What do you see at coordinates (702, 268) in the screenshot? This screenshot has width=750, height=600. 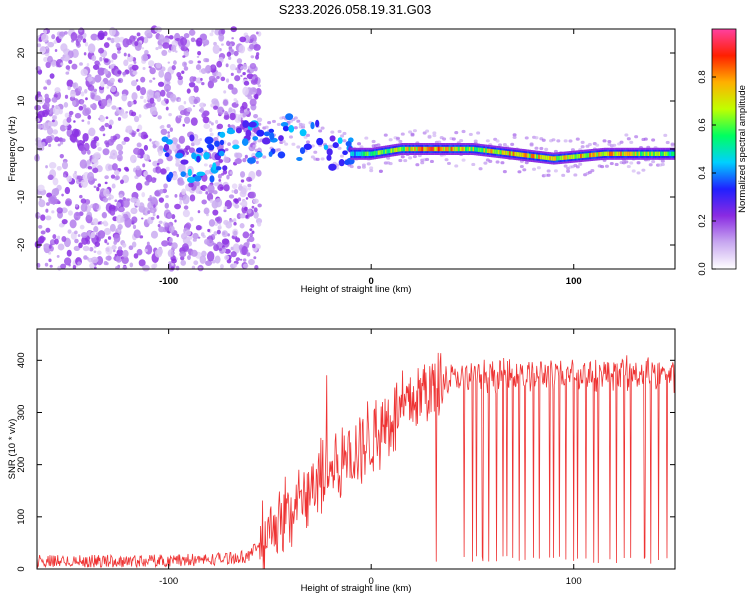 I see `cb-tick-label: 0.0` at bounding box center [702, 268].